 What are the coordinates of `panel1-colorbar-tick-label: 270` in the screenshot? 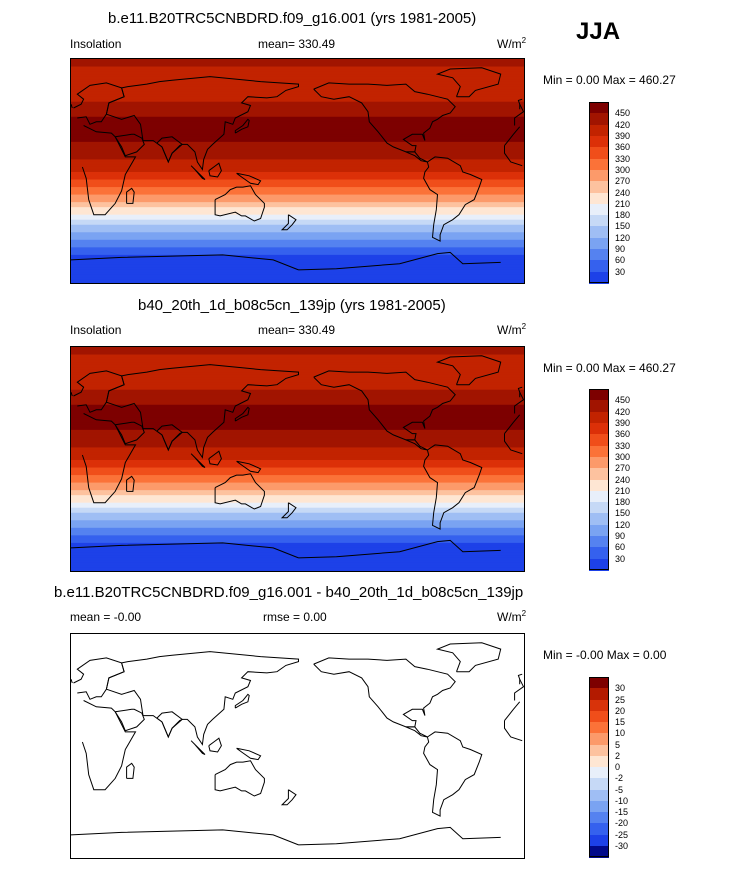 It's located at (623, 181).